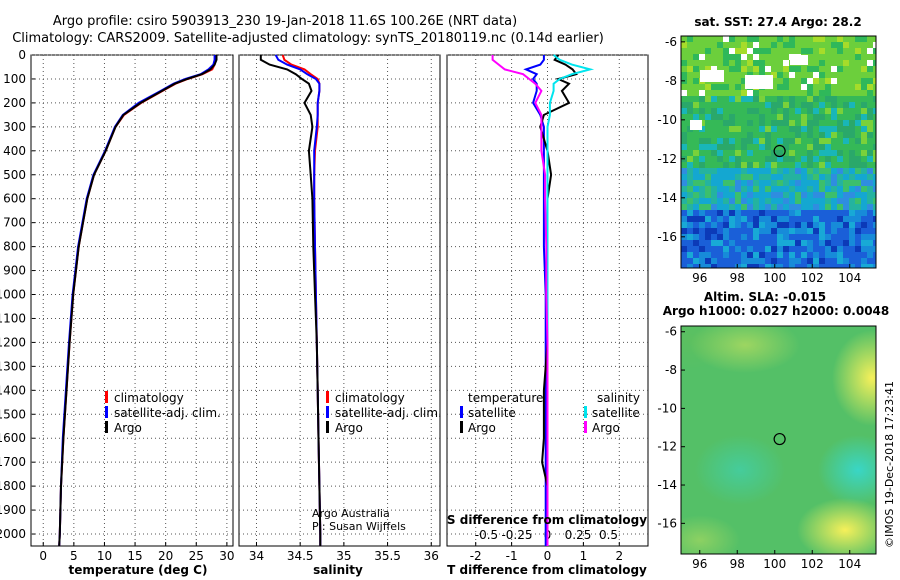 The height and width of the screenshot is (580, 900). I want to click on salinity-diff-tick-label: -0.5, so click(486, 535).